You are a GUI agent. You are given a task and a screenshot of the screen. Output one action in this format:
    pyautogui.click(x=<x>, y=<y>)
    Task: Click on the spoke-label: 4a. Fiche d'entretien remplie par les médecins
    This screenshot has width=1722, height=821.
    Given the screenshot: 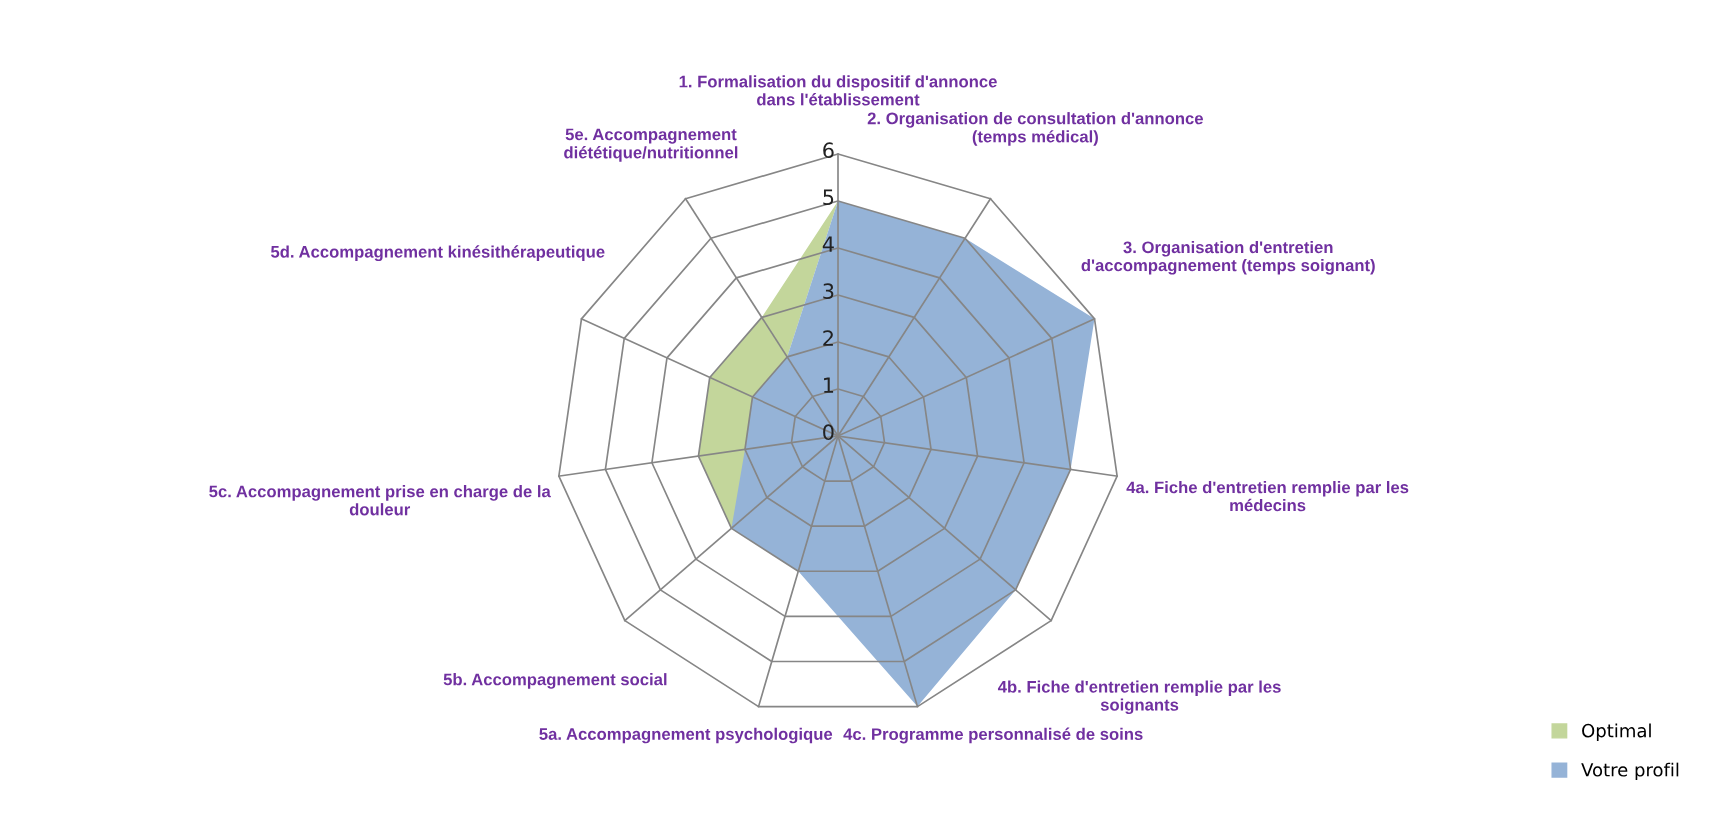 What is the action you would take?
    pyautogui.click(x=1267, y=496)
    